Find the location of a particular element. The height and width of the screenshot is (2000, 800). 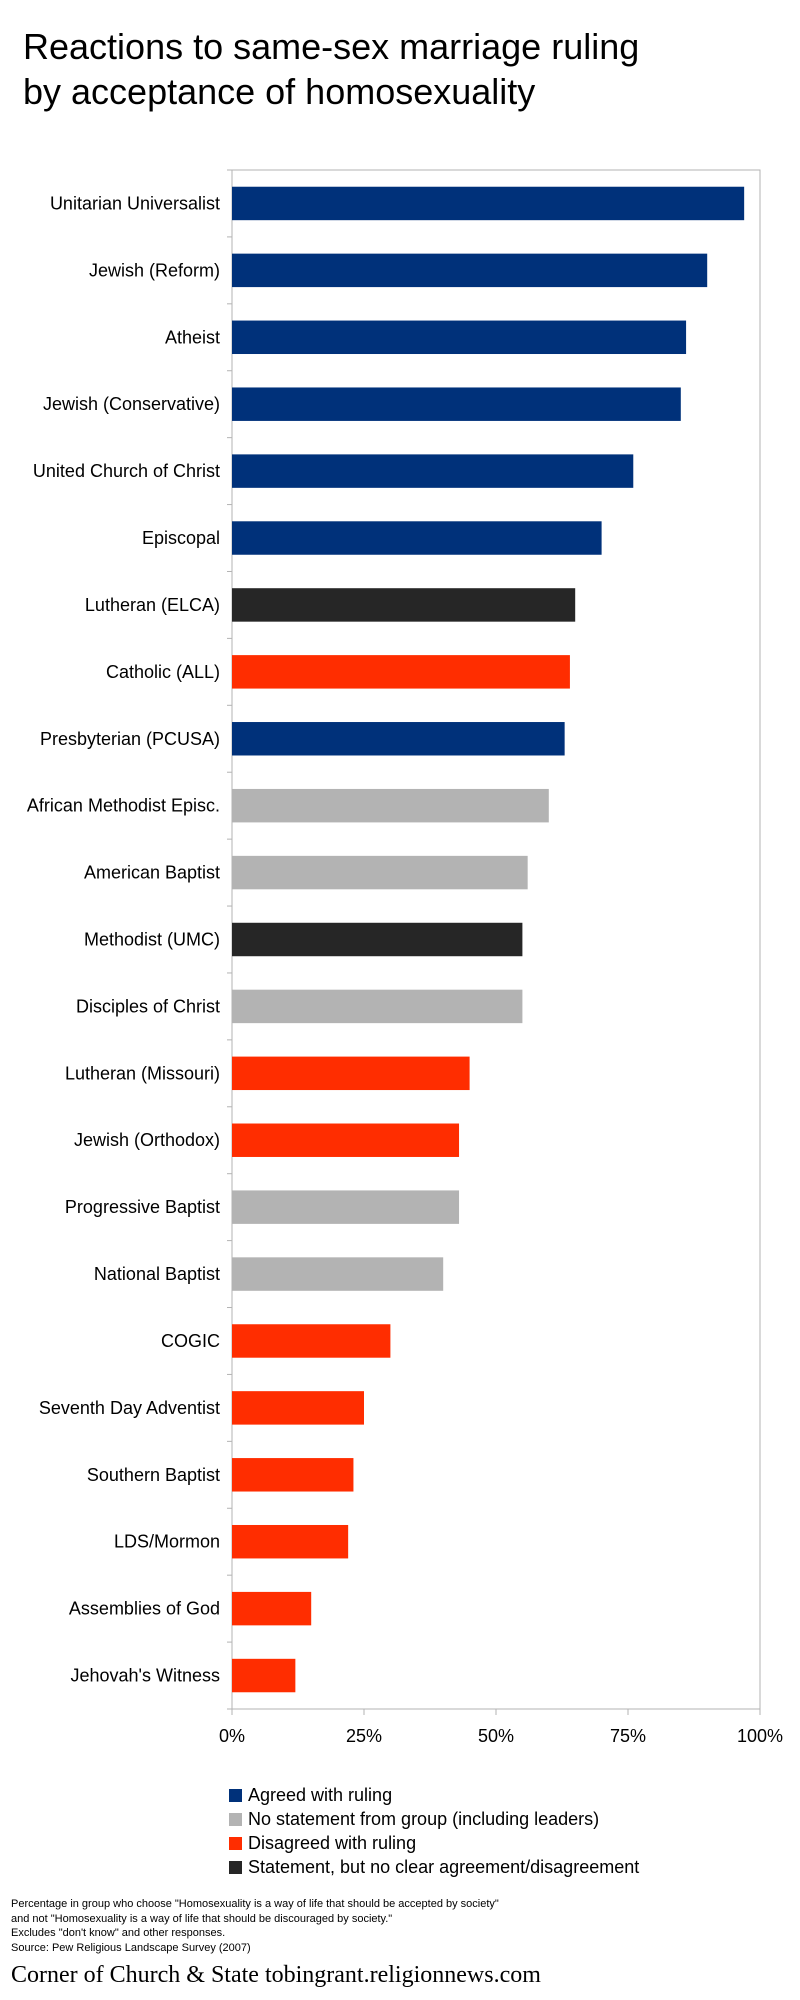

category-label: United Church of Christ is located at coordinates (126, 471).